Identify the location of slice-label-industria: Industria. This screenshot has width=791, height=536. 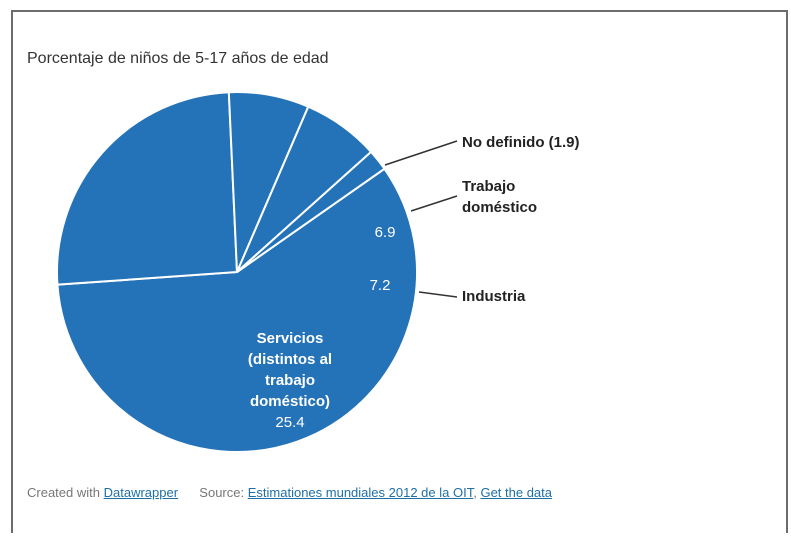
(494, 296).